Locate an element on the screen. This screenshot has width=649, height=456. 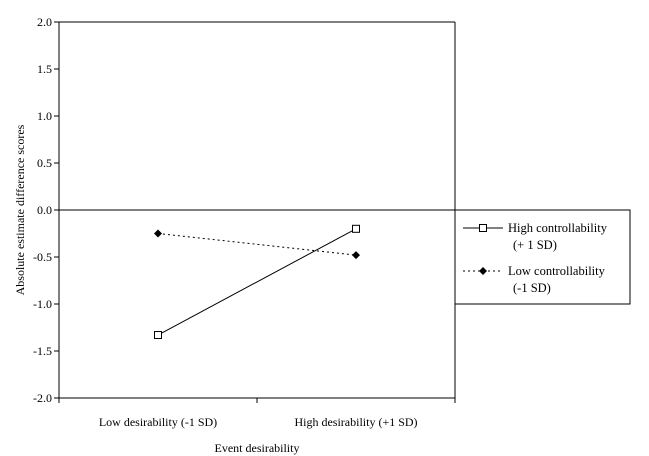
series-high-controllability is located at coordinates (257, 282).